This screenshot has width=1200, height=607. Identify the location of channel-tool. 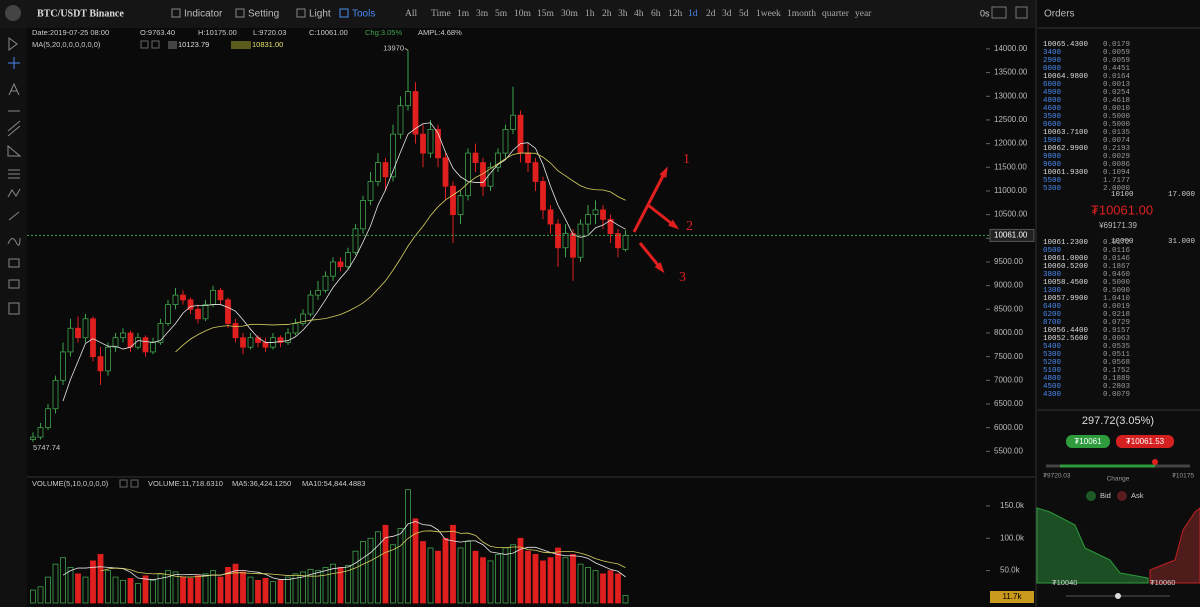
(14, 128).